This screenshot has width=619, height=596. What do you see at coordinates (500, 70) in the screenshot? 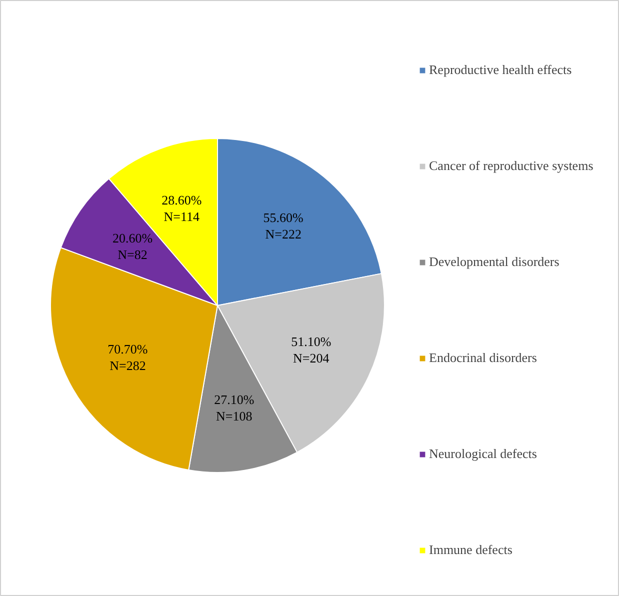
I see `legend-label: Reproductive health effects` at bounding box center [500, 70].